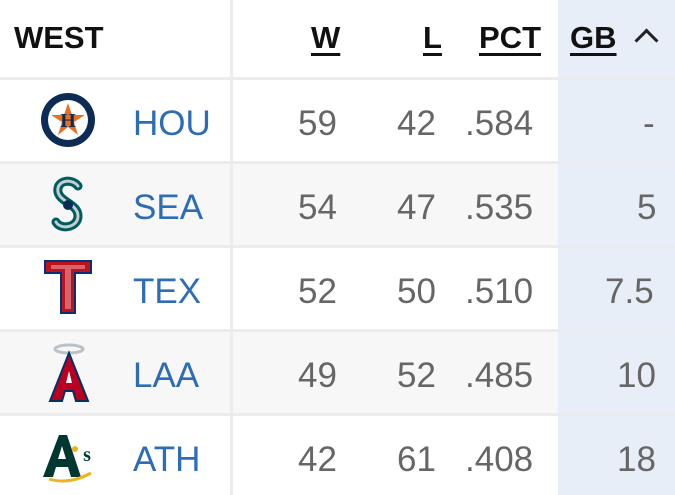 The image size is (675, 495). I want to click on gb-ath: 18, so click(636, 459).